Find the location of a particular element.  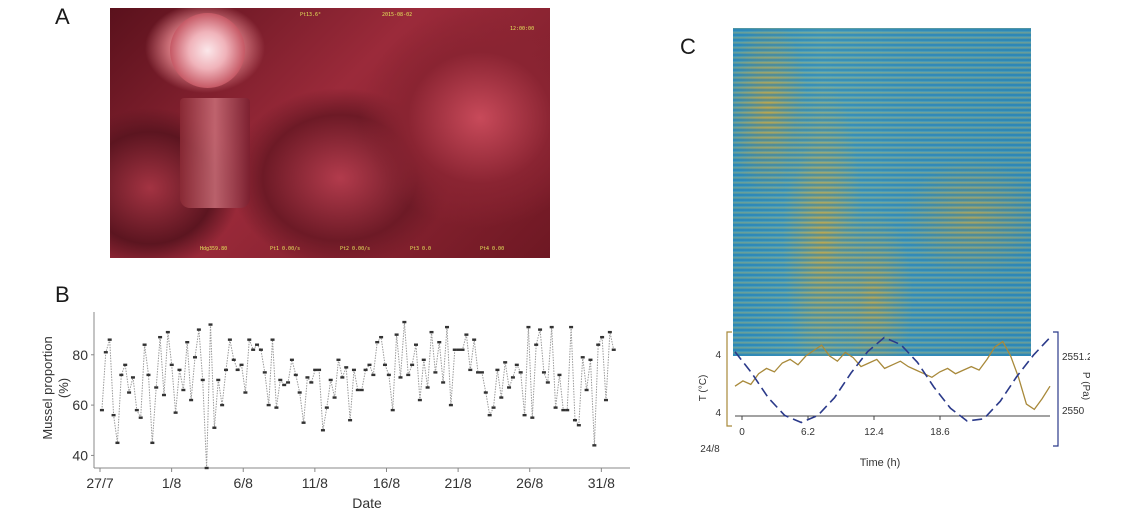

y-tick-label: 40 is located at coordinates (80, 455).